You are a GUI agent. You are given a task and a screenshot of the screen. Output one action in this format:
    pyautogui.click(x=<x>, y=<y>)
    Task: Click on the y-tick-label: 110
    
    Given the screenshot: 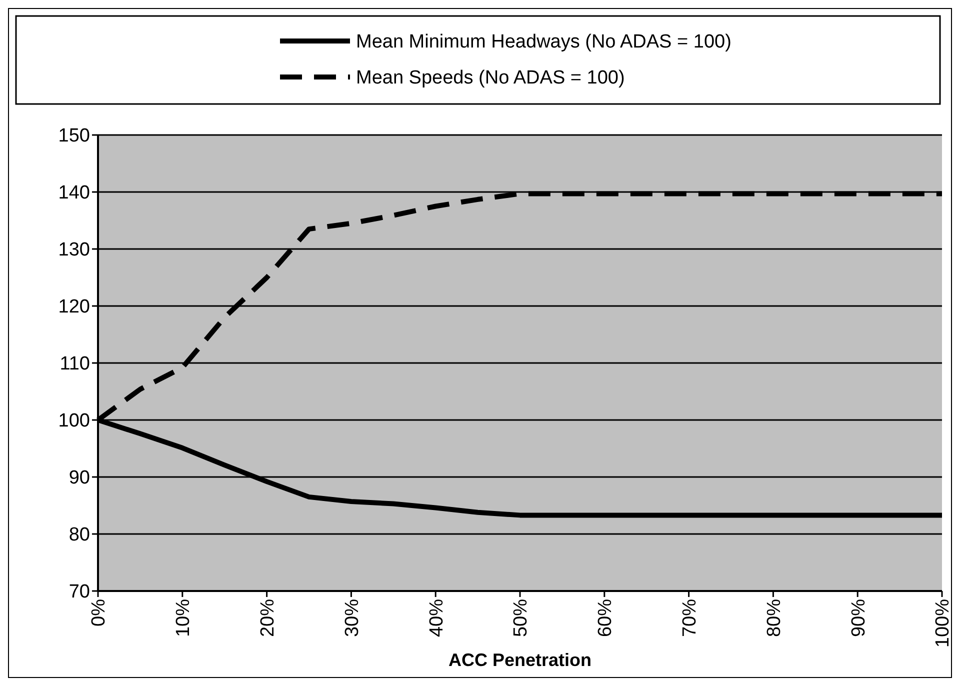 What is the action you would take?
    pyautogui.click(x=75, y=364)
    